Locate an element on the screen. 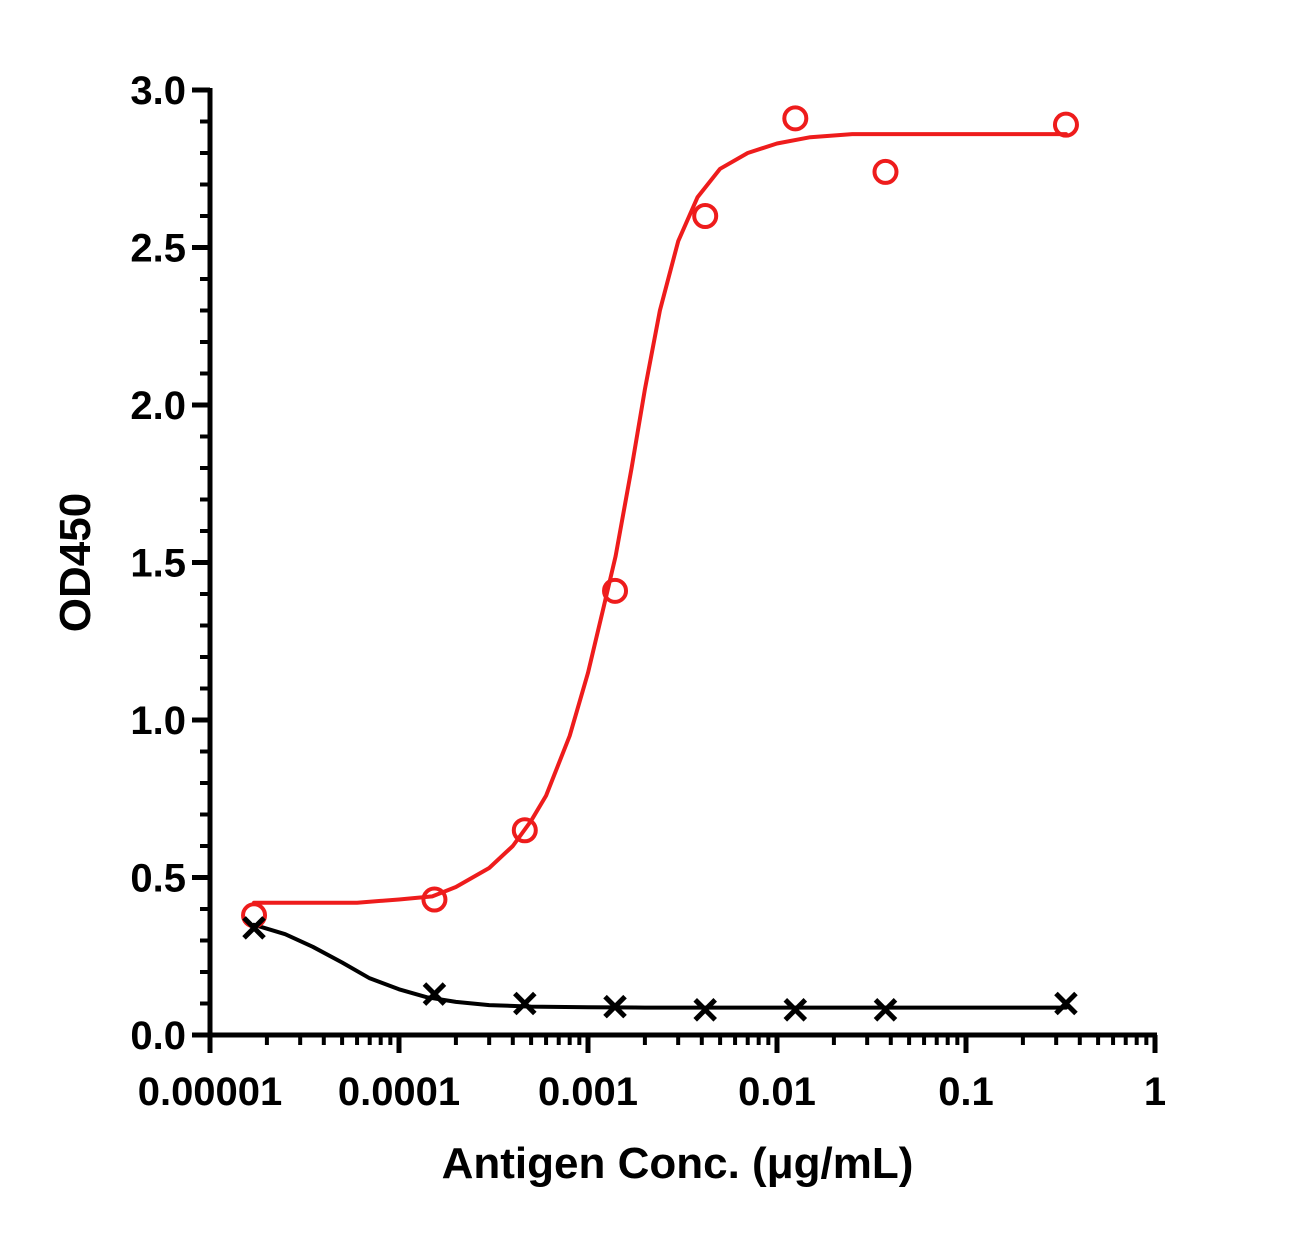 The height and width of the screenshot is (1234, 1308). x-tick-label: 0.00001 is located at coordinates (210, 1092).